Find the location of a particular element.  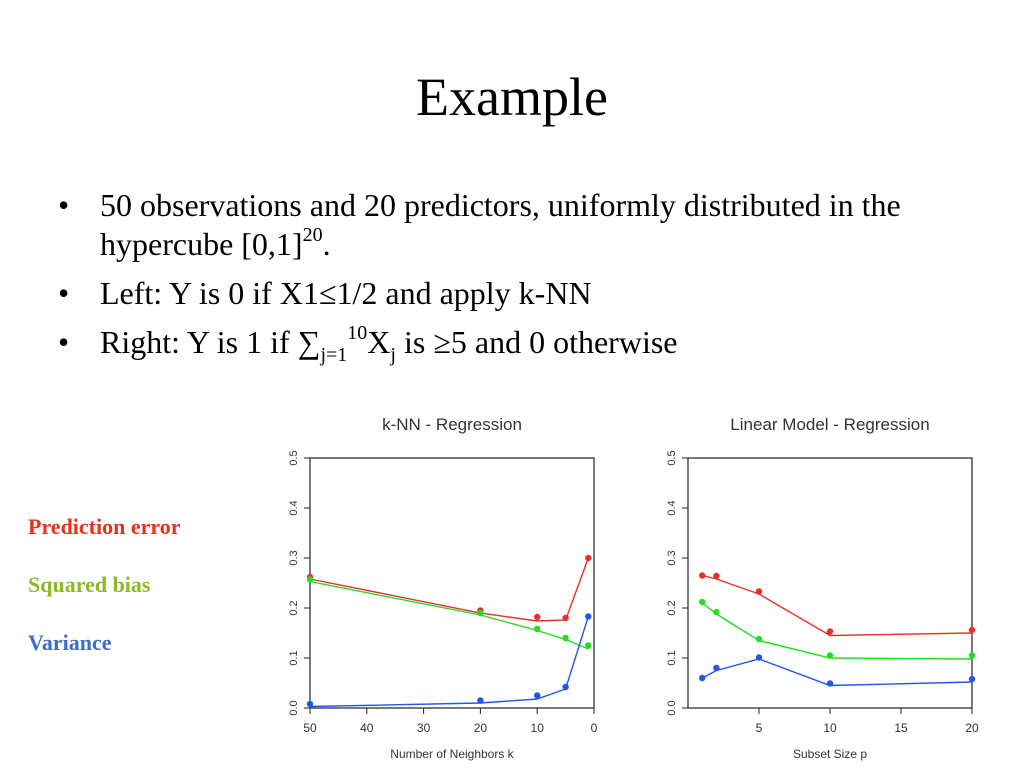

chart-title: k-NN - Regression is located at coordinates (452, 424).